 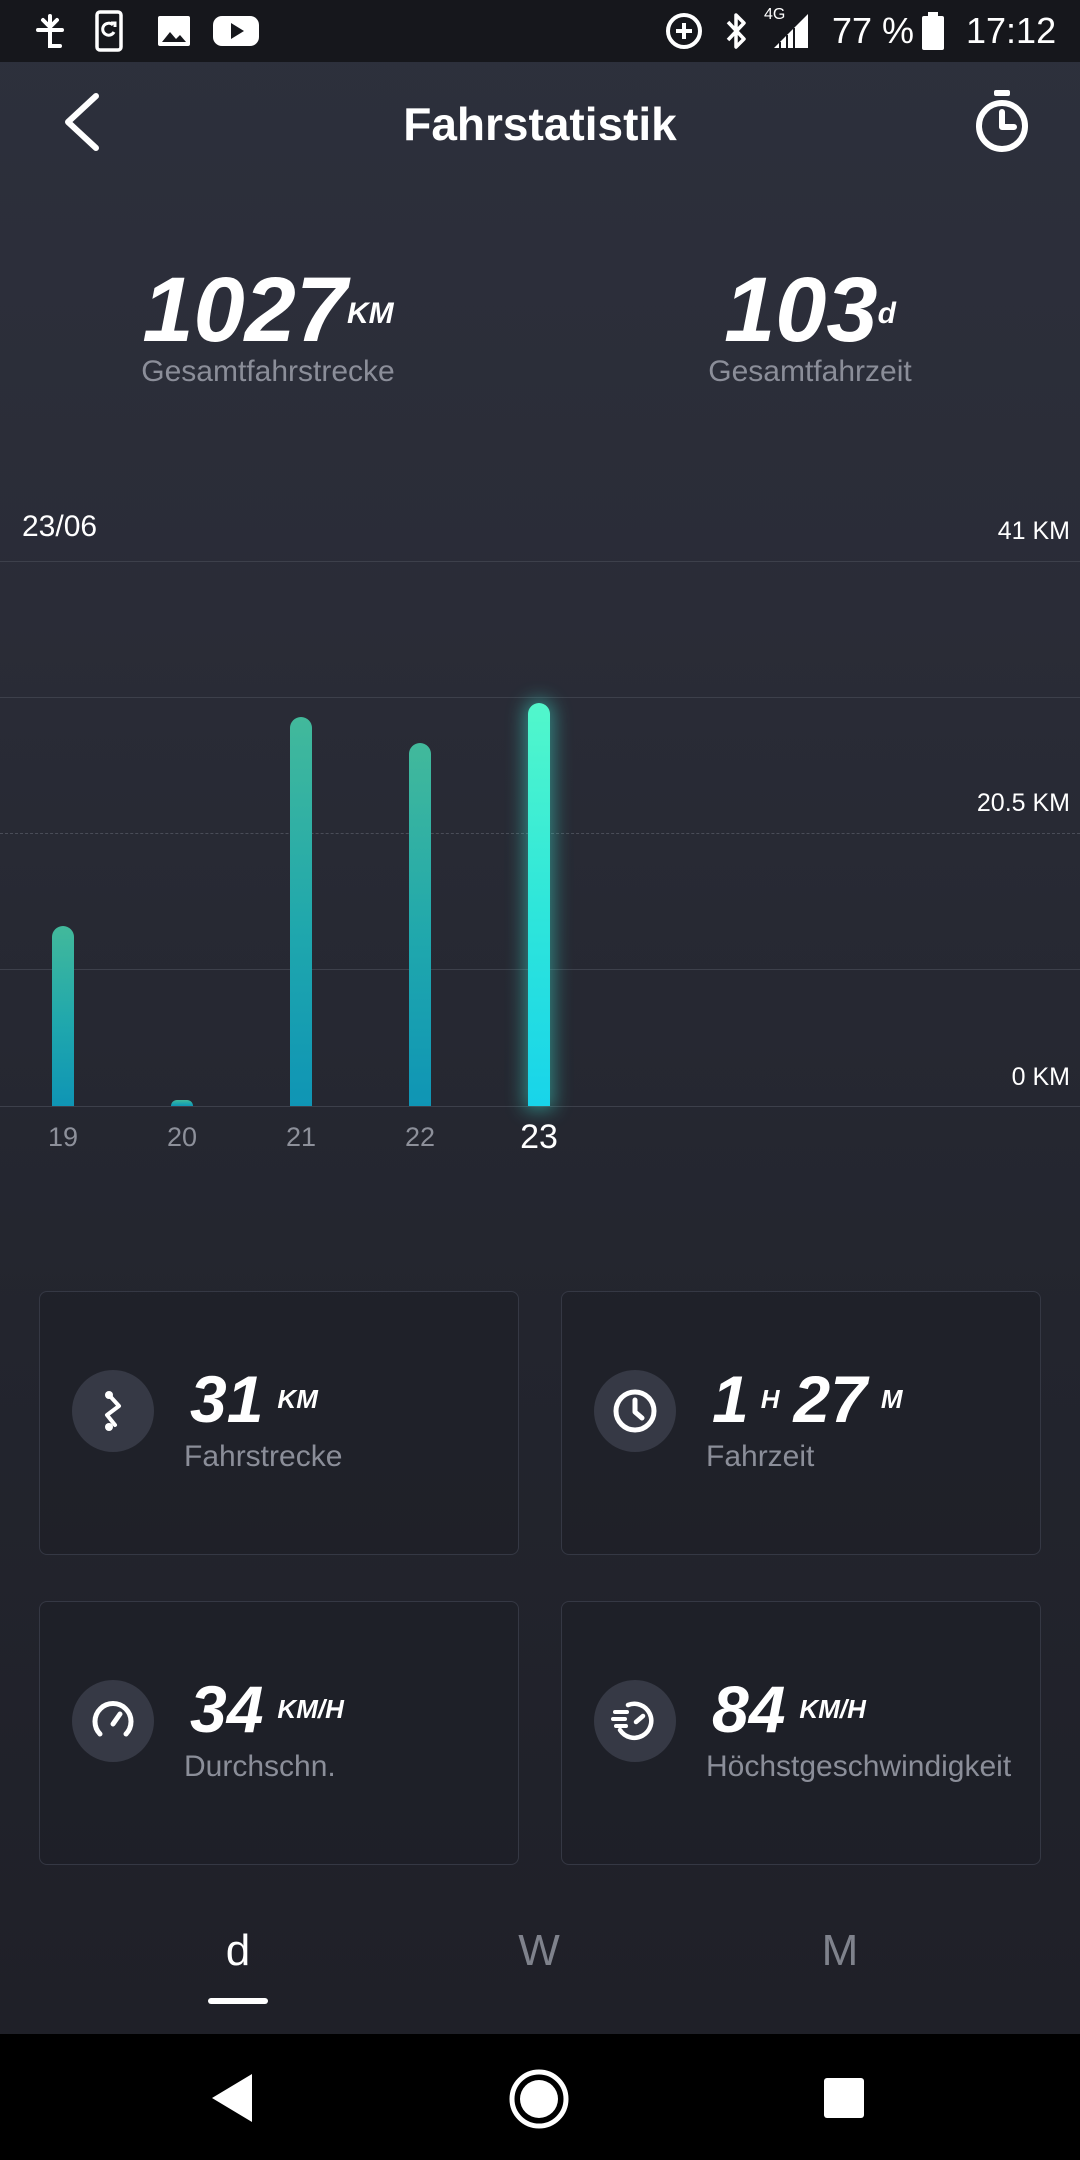 I want to click on x-tick-22: 22, so click(x=420, y=1137).